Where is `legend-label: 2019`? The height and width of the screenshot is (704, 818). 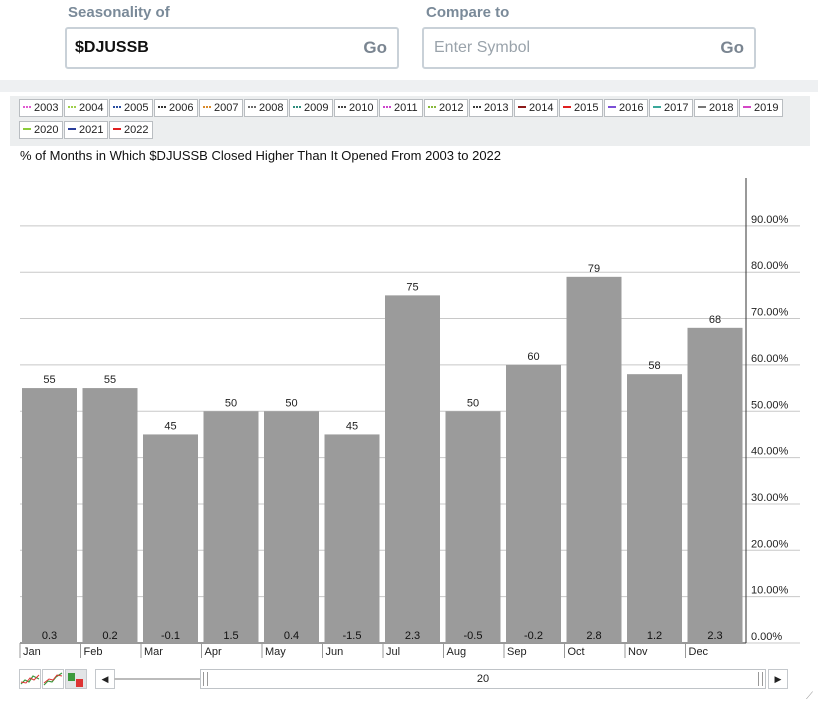
legend-label: 2019 is located at coordinates (766, 108).